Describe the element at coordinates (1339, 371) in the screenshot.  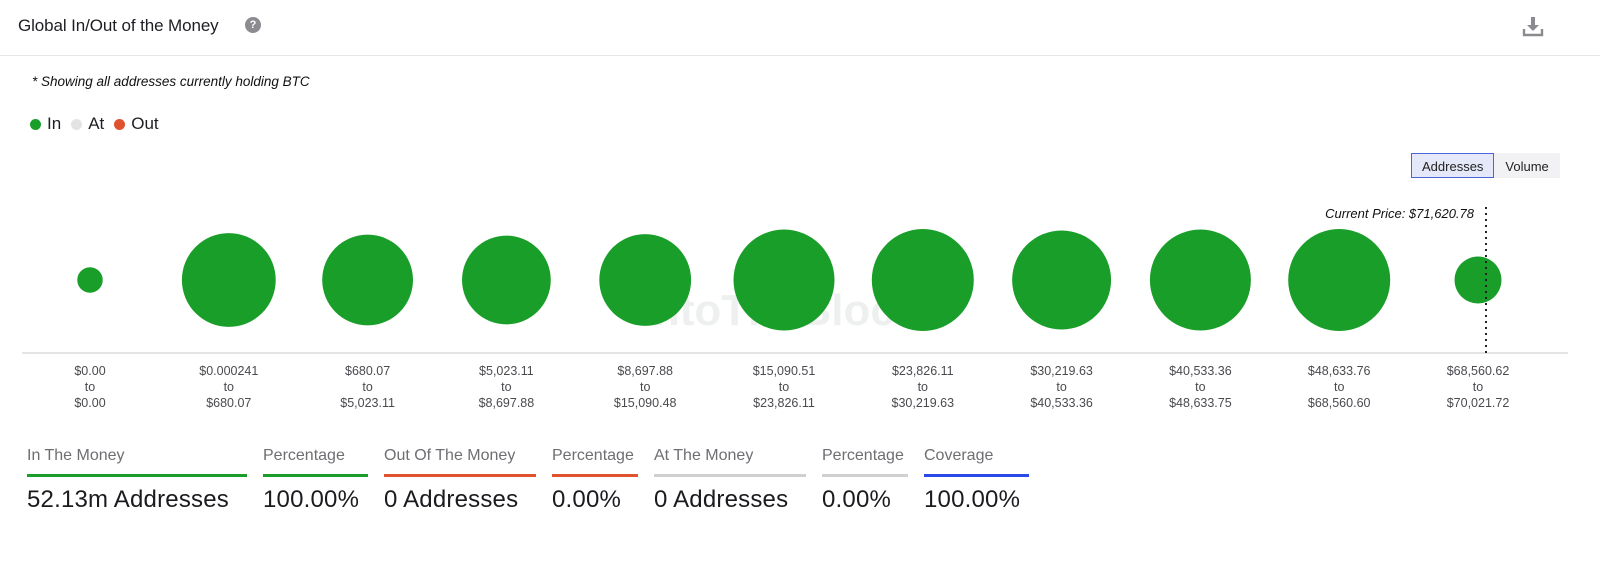
I see `tick-label: $48,633.76` at that location.